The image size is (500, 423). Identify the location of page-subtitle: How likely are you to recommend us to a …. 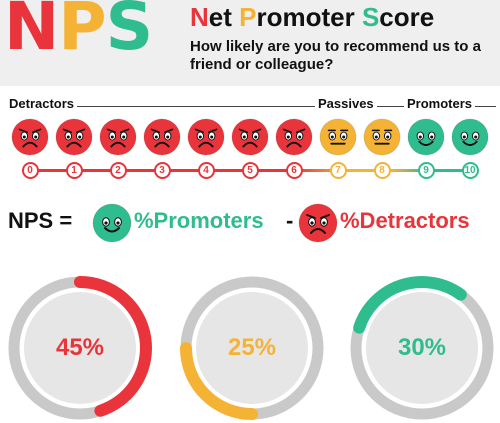
(335, 55).